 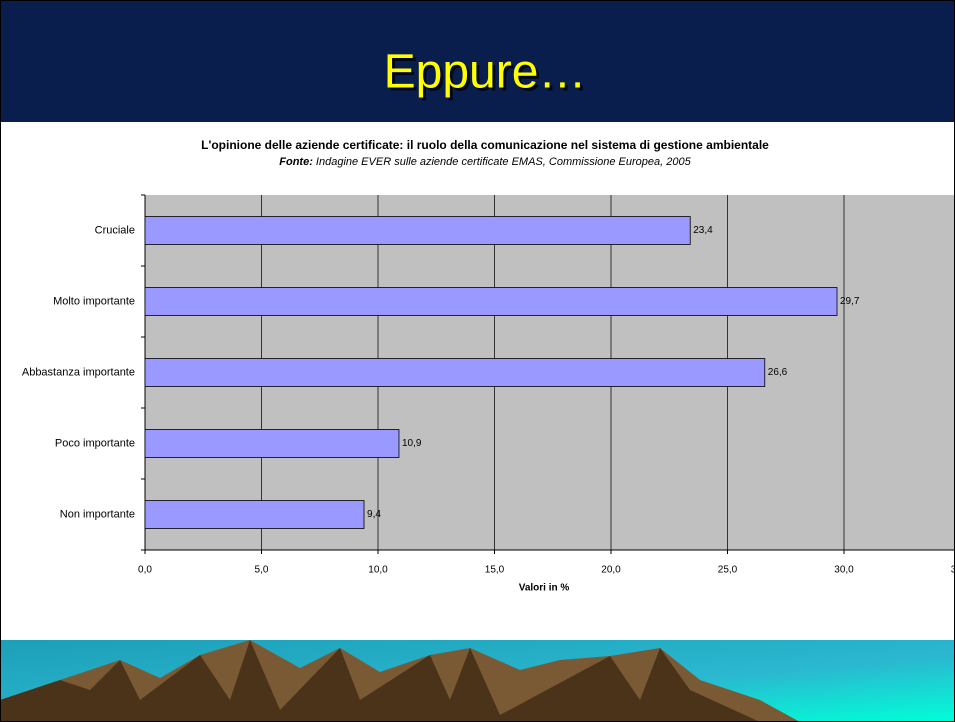 What do you see at coordinates (374, 514) in the screenshot?
I see `data-label: 9,4` at bounding box center [374, 514].